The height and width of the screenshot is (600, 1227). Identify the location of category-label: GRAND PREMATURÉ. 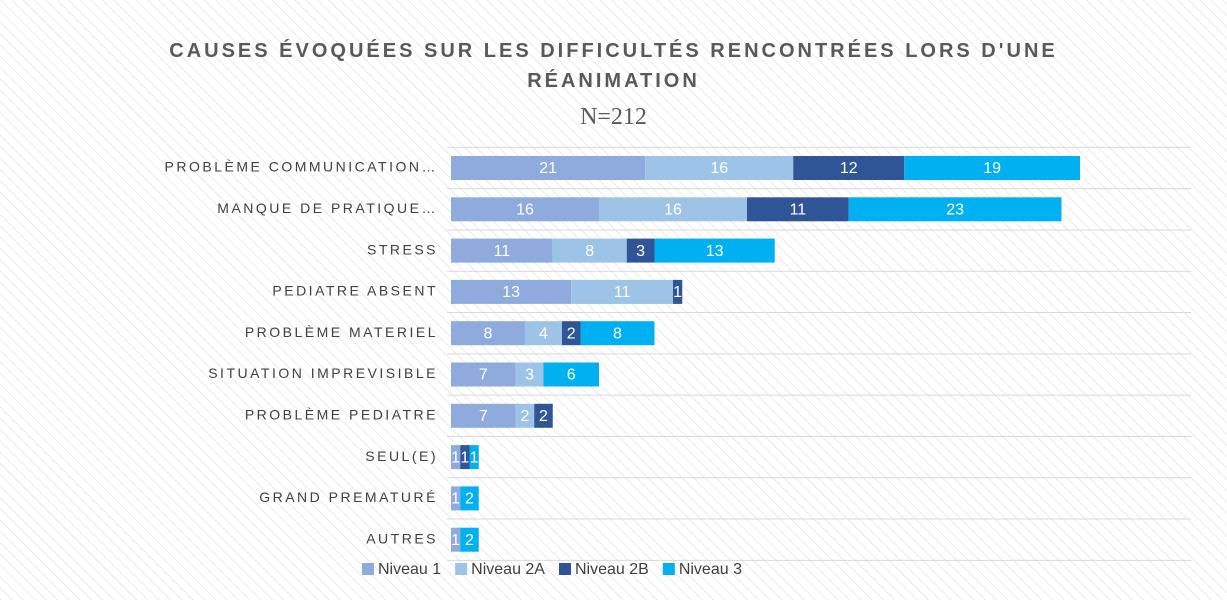
(348, 497).